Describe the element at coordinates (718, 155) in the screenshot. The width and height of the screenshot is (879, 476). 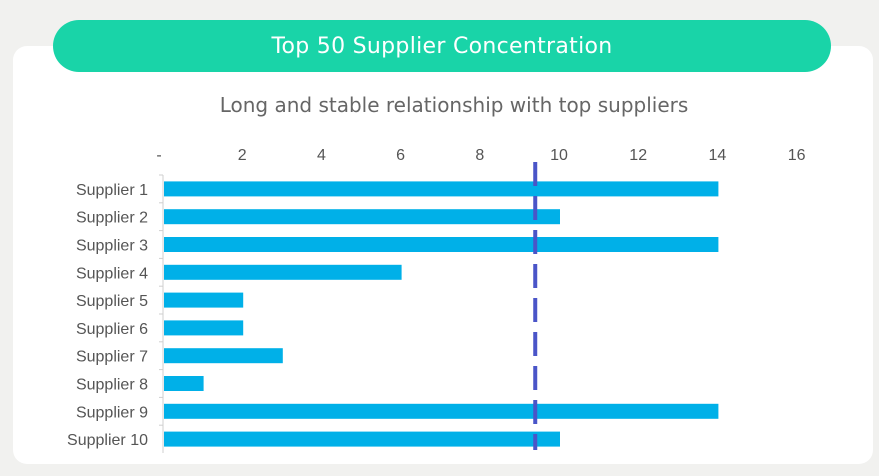
I see `x-tick-label: 14` at that location.